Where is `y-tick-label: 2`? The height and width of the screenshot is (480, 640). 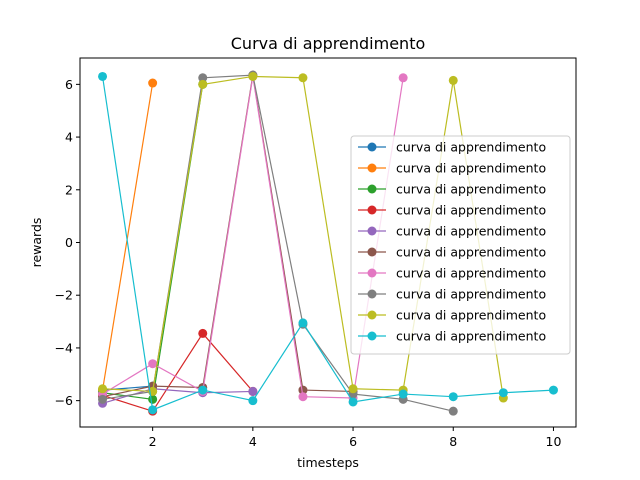 y-tick-label: 2 is located at coordinates (69, 189).